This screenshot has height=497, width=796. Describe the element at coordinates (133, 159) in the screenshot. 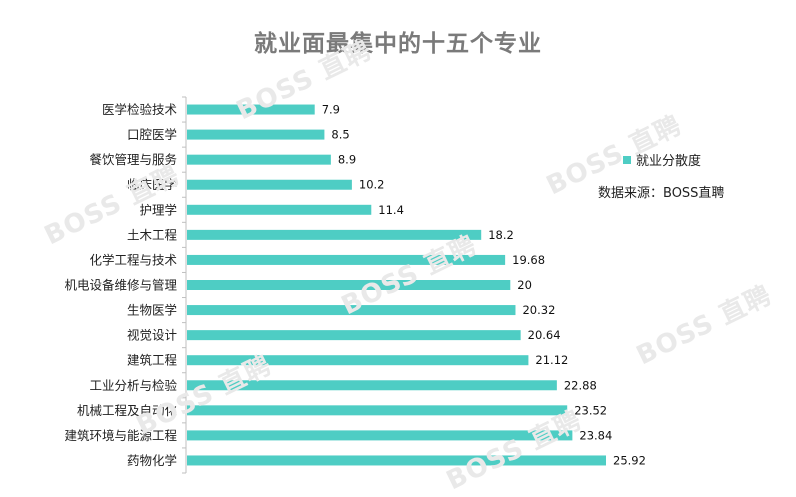

I see `category-label: 餐饮管理与服务` at that location.